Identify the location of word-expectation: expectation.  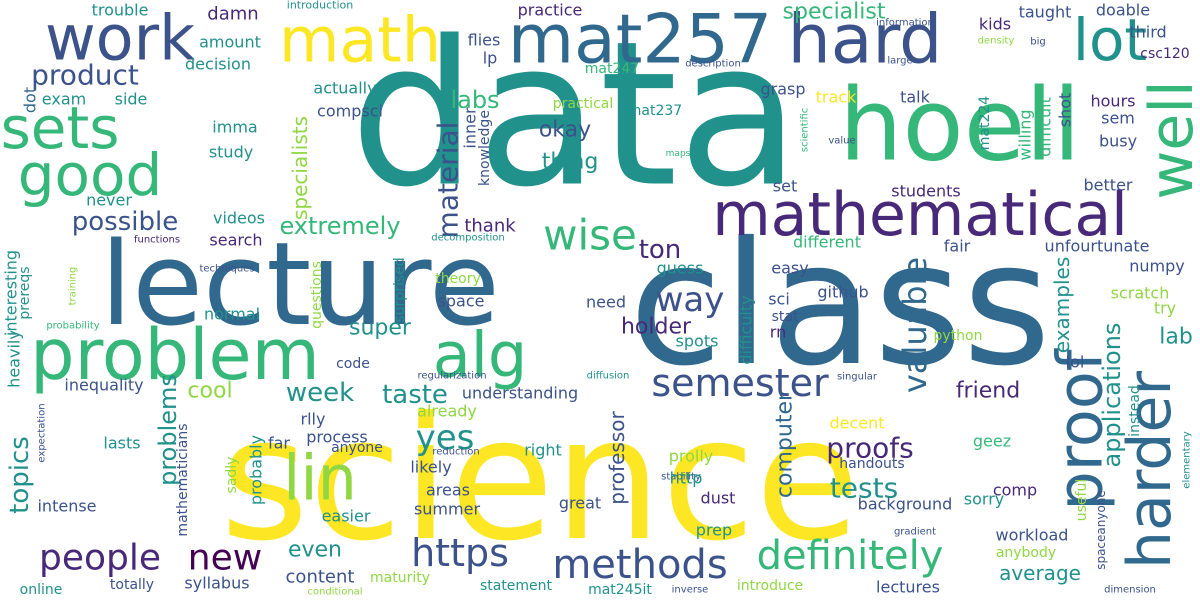
(42, 432).